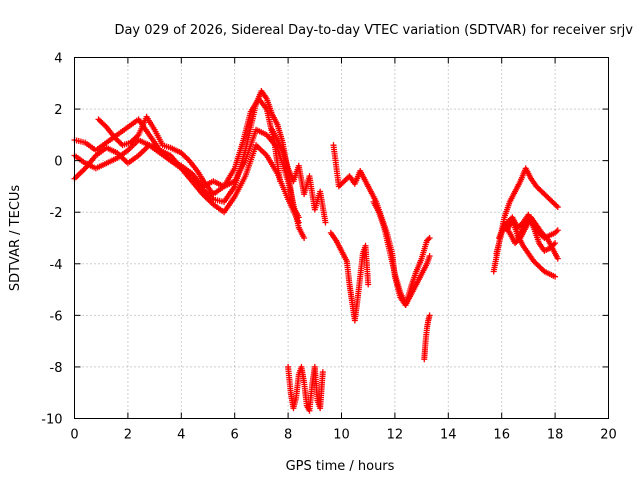  Describe the element at coordinates (58, 59) in the screenshot. I see `y-tick-label: 4` at that location.